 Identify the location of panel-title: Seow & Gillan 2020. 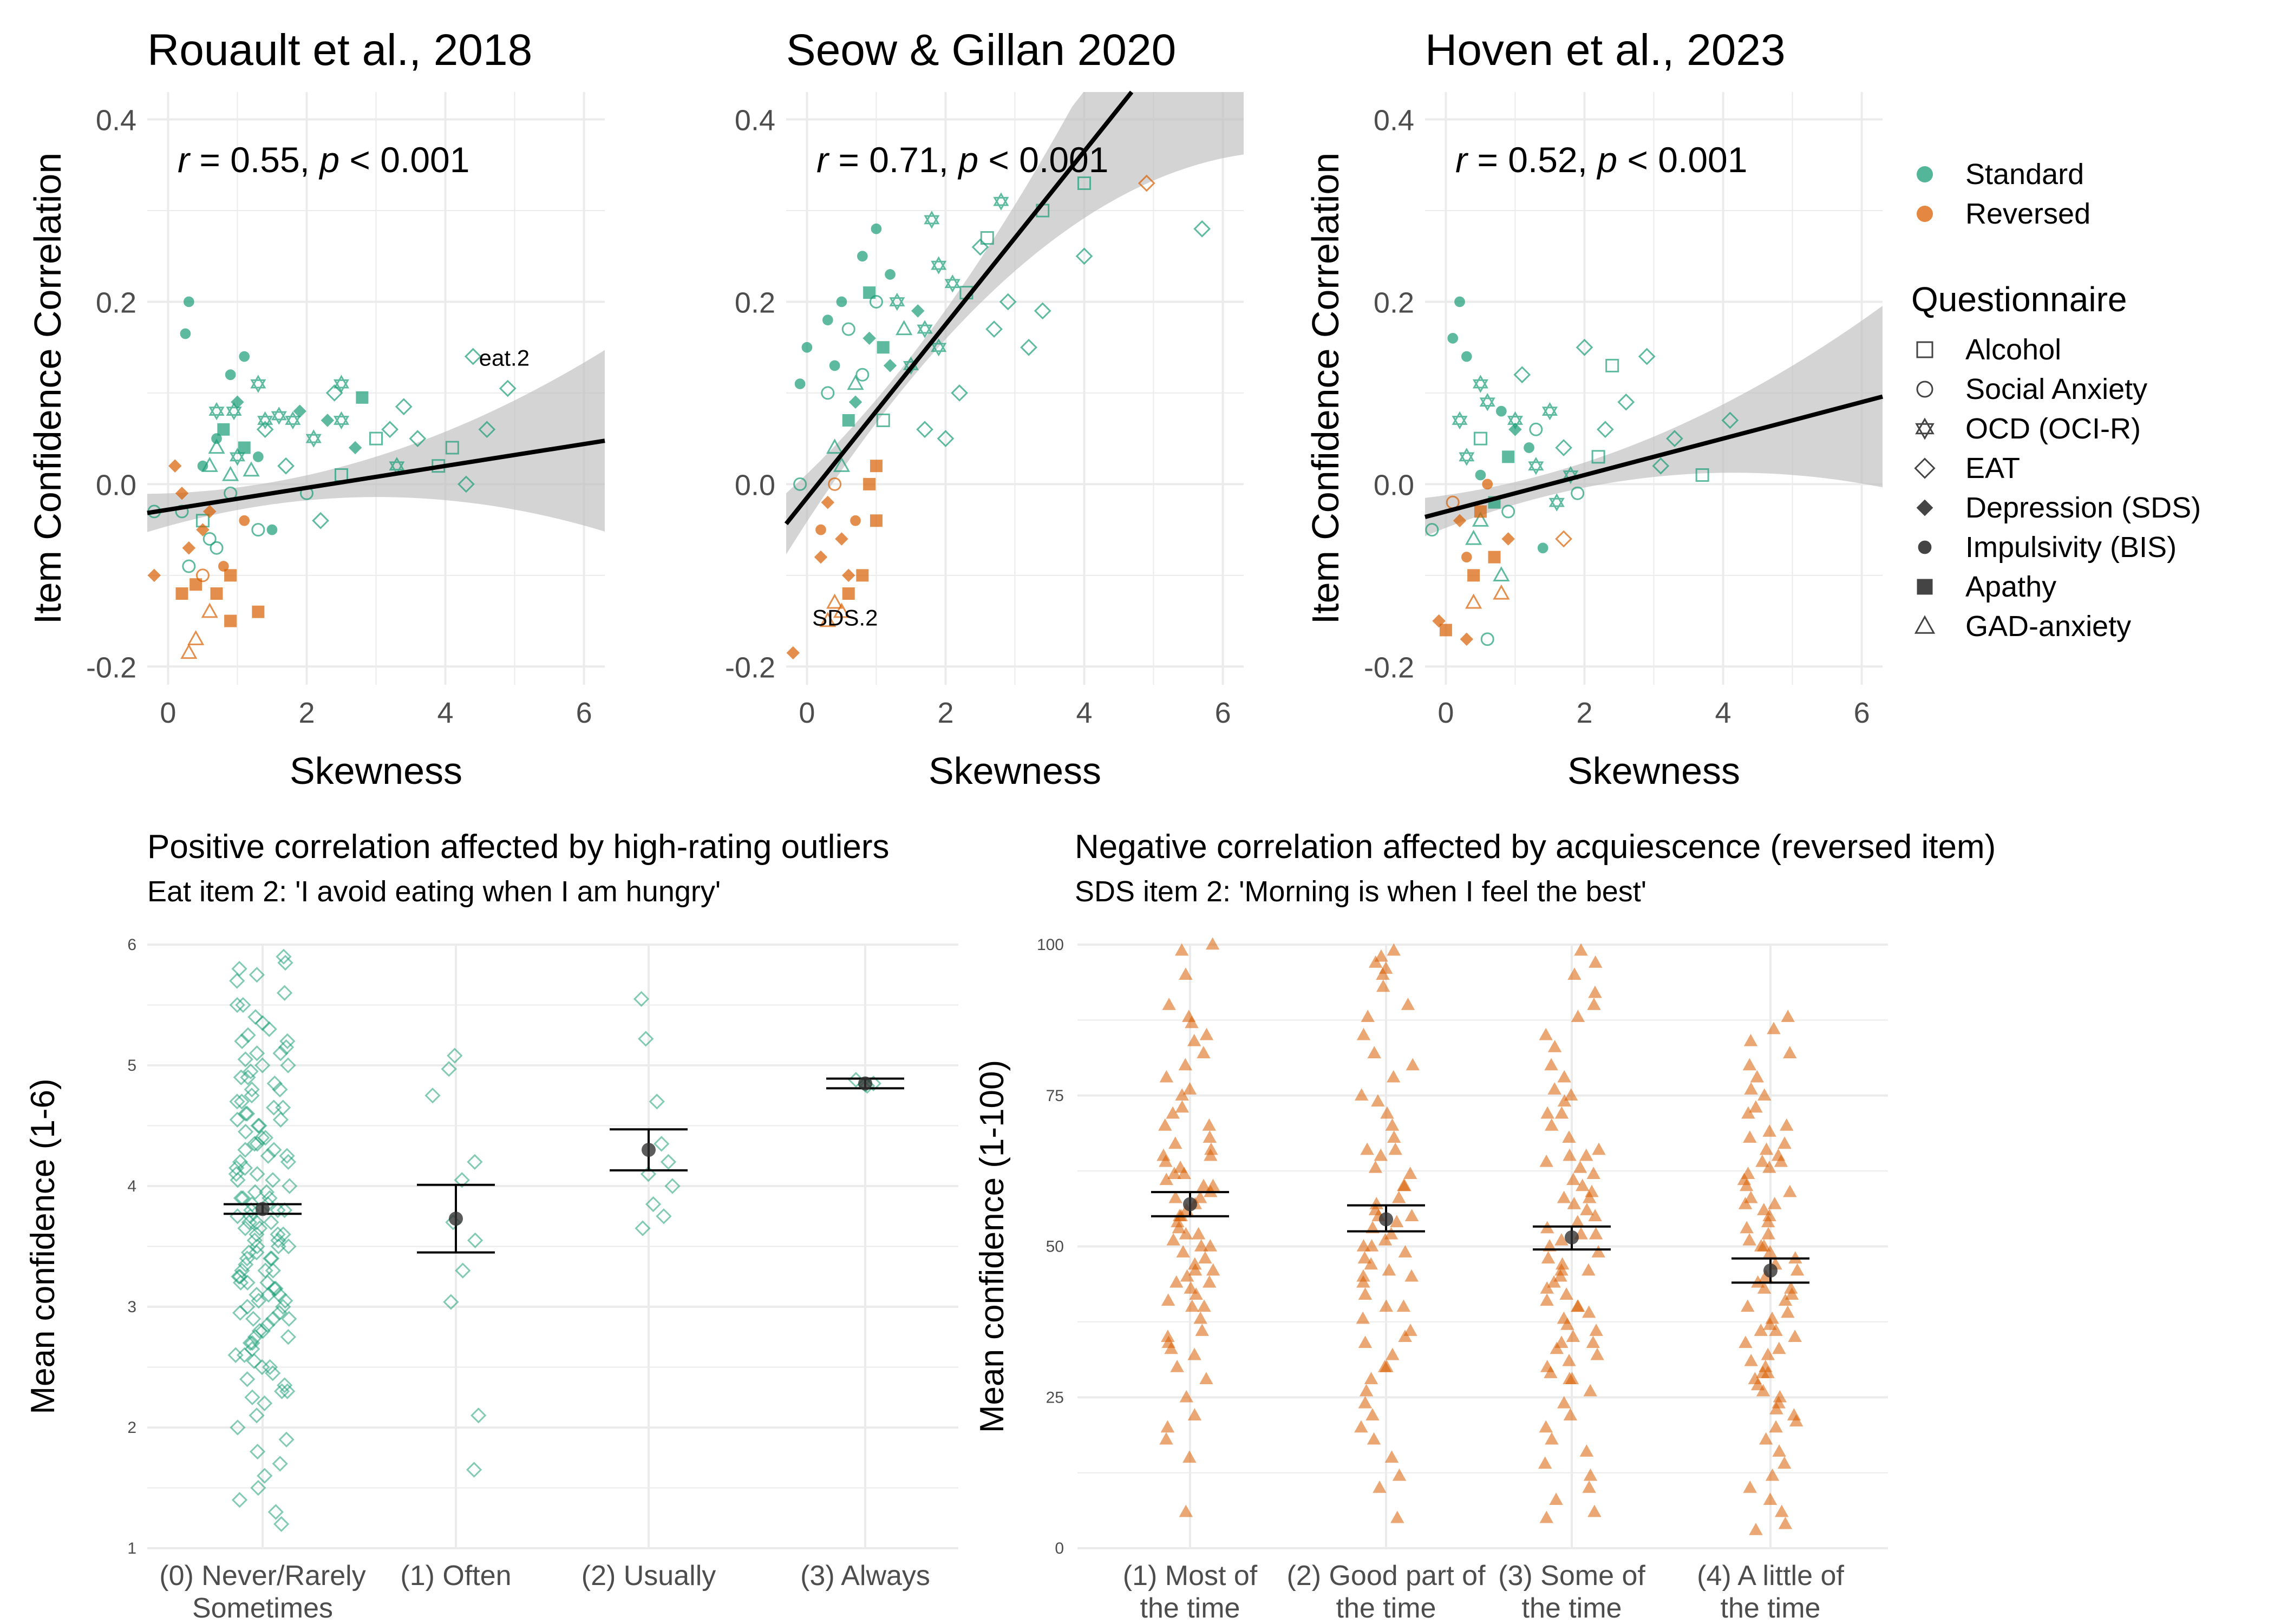
(981, 50).